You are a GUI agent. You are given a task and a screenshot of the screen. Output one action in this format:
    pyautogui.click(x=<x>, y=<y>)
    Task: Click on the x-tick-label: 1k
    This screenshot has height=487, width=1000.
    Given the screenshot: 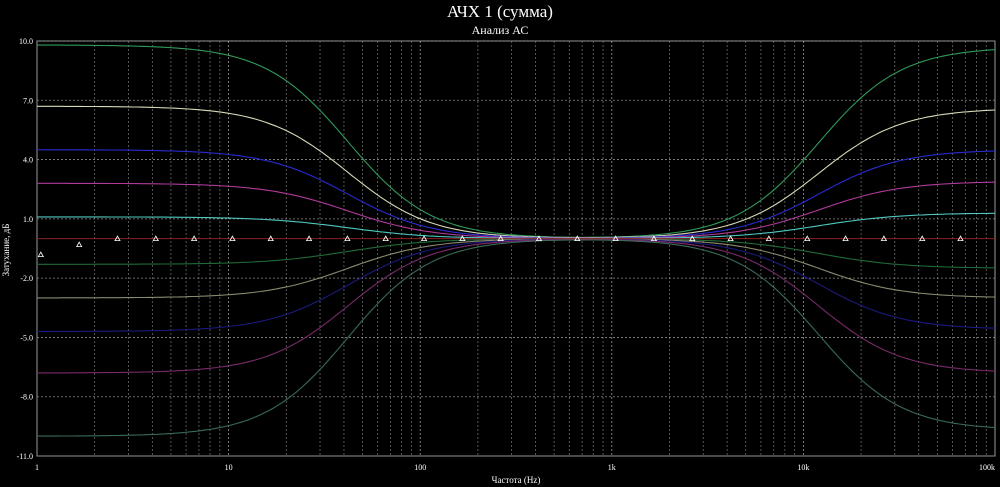 What is the action you would take?
    pyautogui.click(x=612, y=467)
    